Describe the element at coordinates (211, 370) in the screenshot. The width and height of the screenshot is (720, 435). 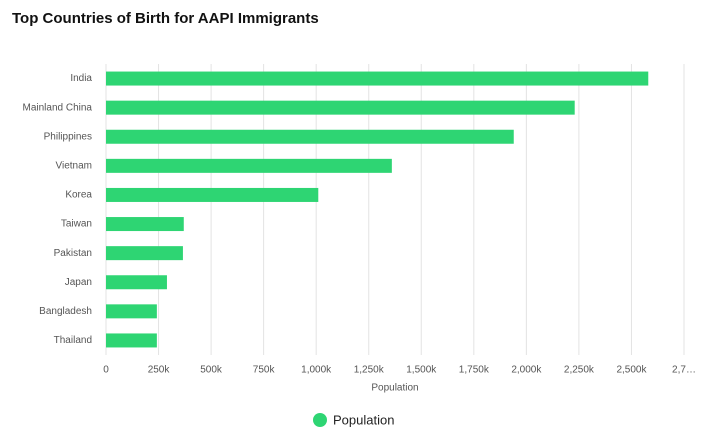
I see `x-tick-label: 500k` at that location.